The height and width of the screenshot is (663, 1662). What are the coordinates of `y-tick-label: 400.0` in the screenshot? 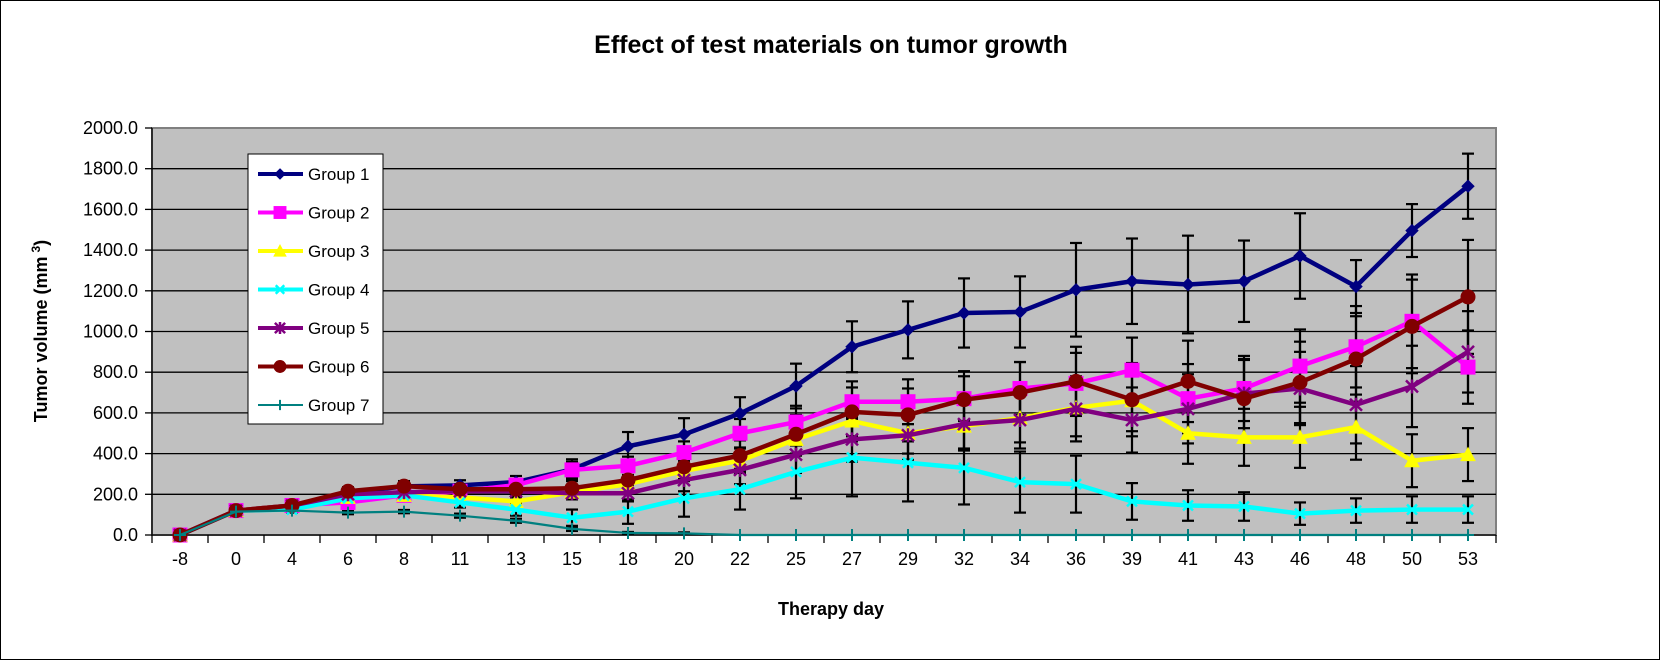 It's located at (115, 454).